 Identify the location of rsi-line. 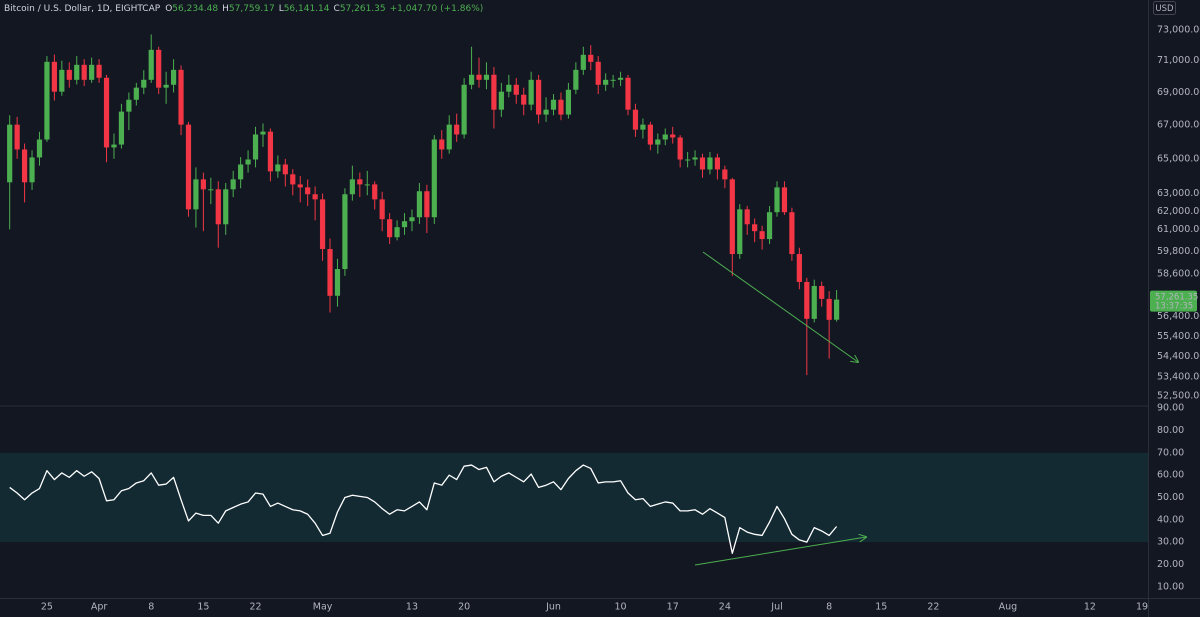
(423, 509).